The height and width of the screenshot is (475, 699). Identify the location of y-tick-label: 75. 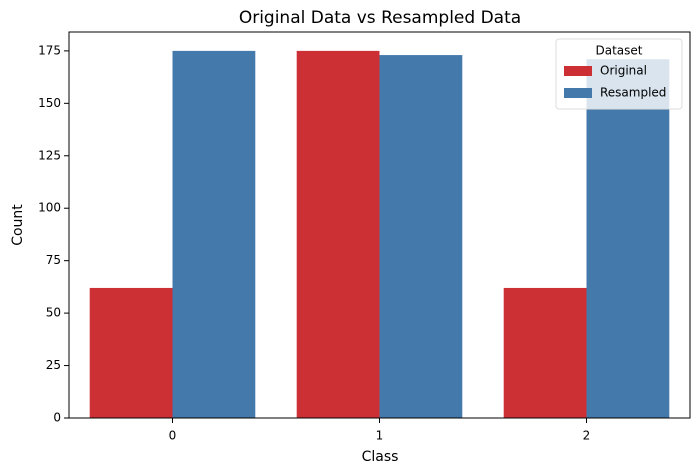
(53, 260).